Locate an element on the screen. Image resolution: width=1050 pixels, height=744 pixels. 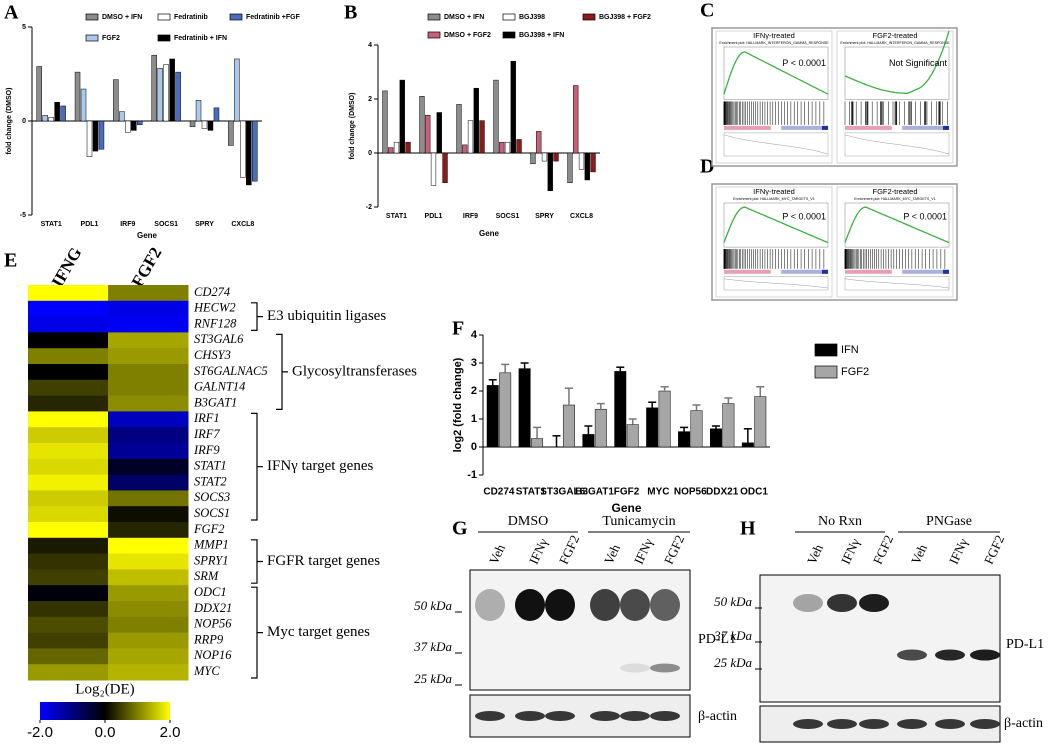
gsea-rank-blue is located at coordinates (925, 127).